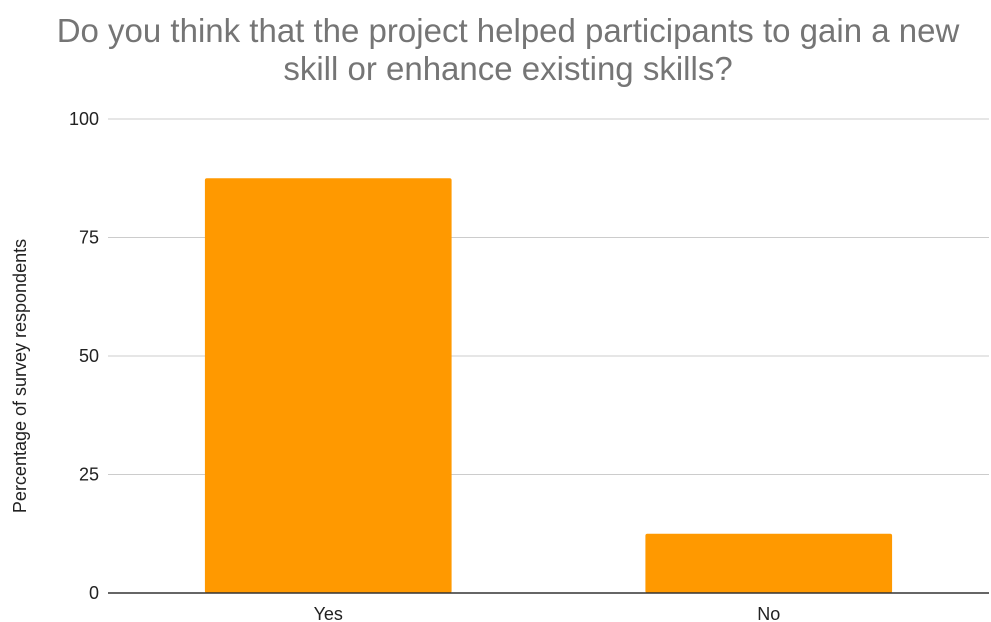  Describe the element at coordinates (328, 613) in the screenshot. I see `x-tick-label-yes: Yes` at that location.